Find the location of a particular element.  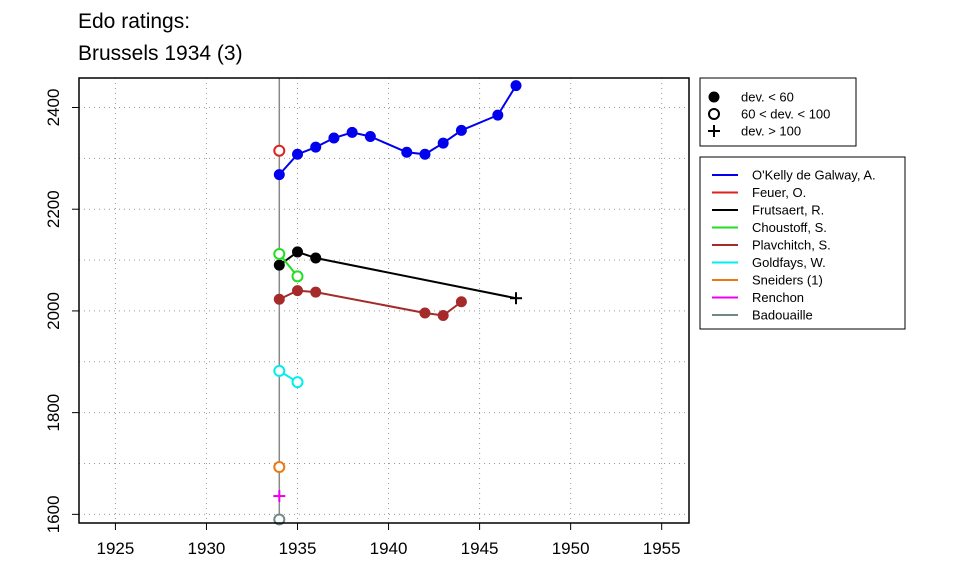

sneiders-1-point is located at coordinates (279, 467).